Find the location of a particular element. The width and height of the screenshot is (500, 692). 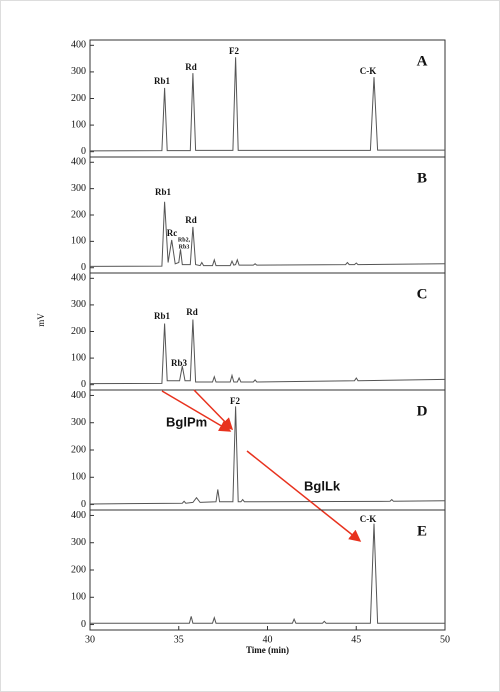

arrow-label: BglLk is located at coordinates (322, 485).